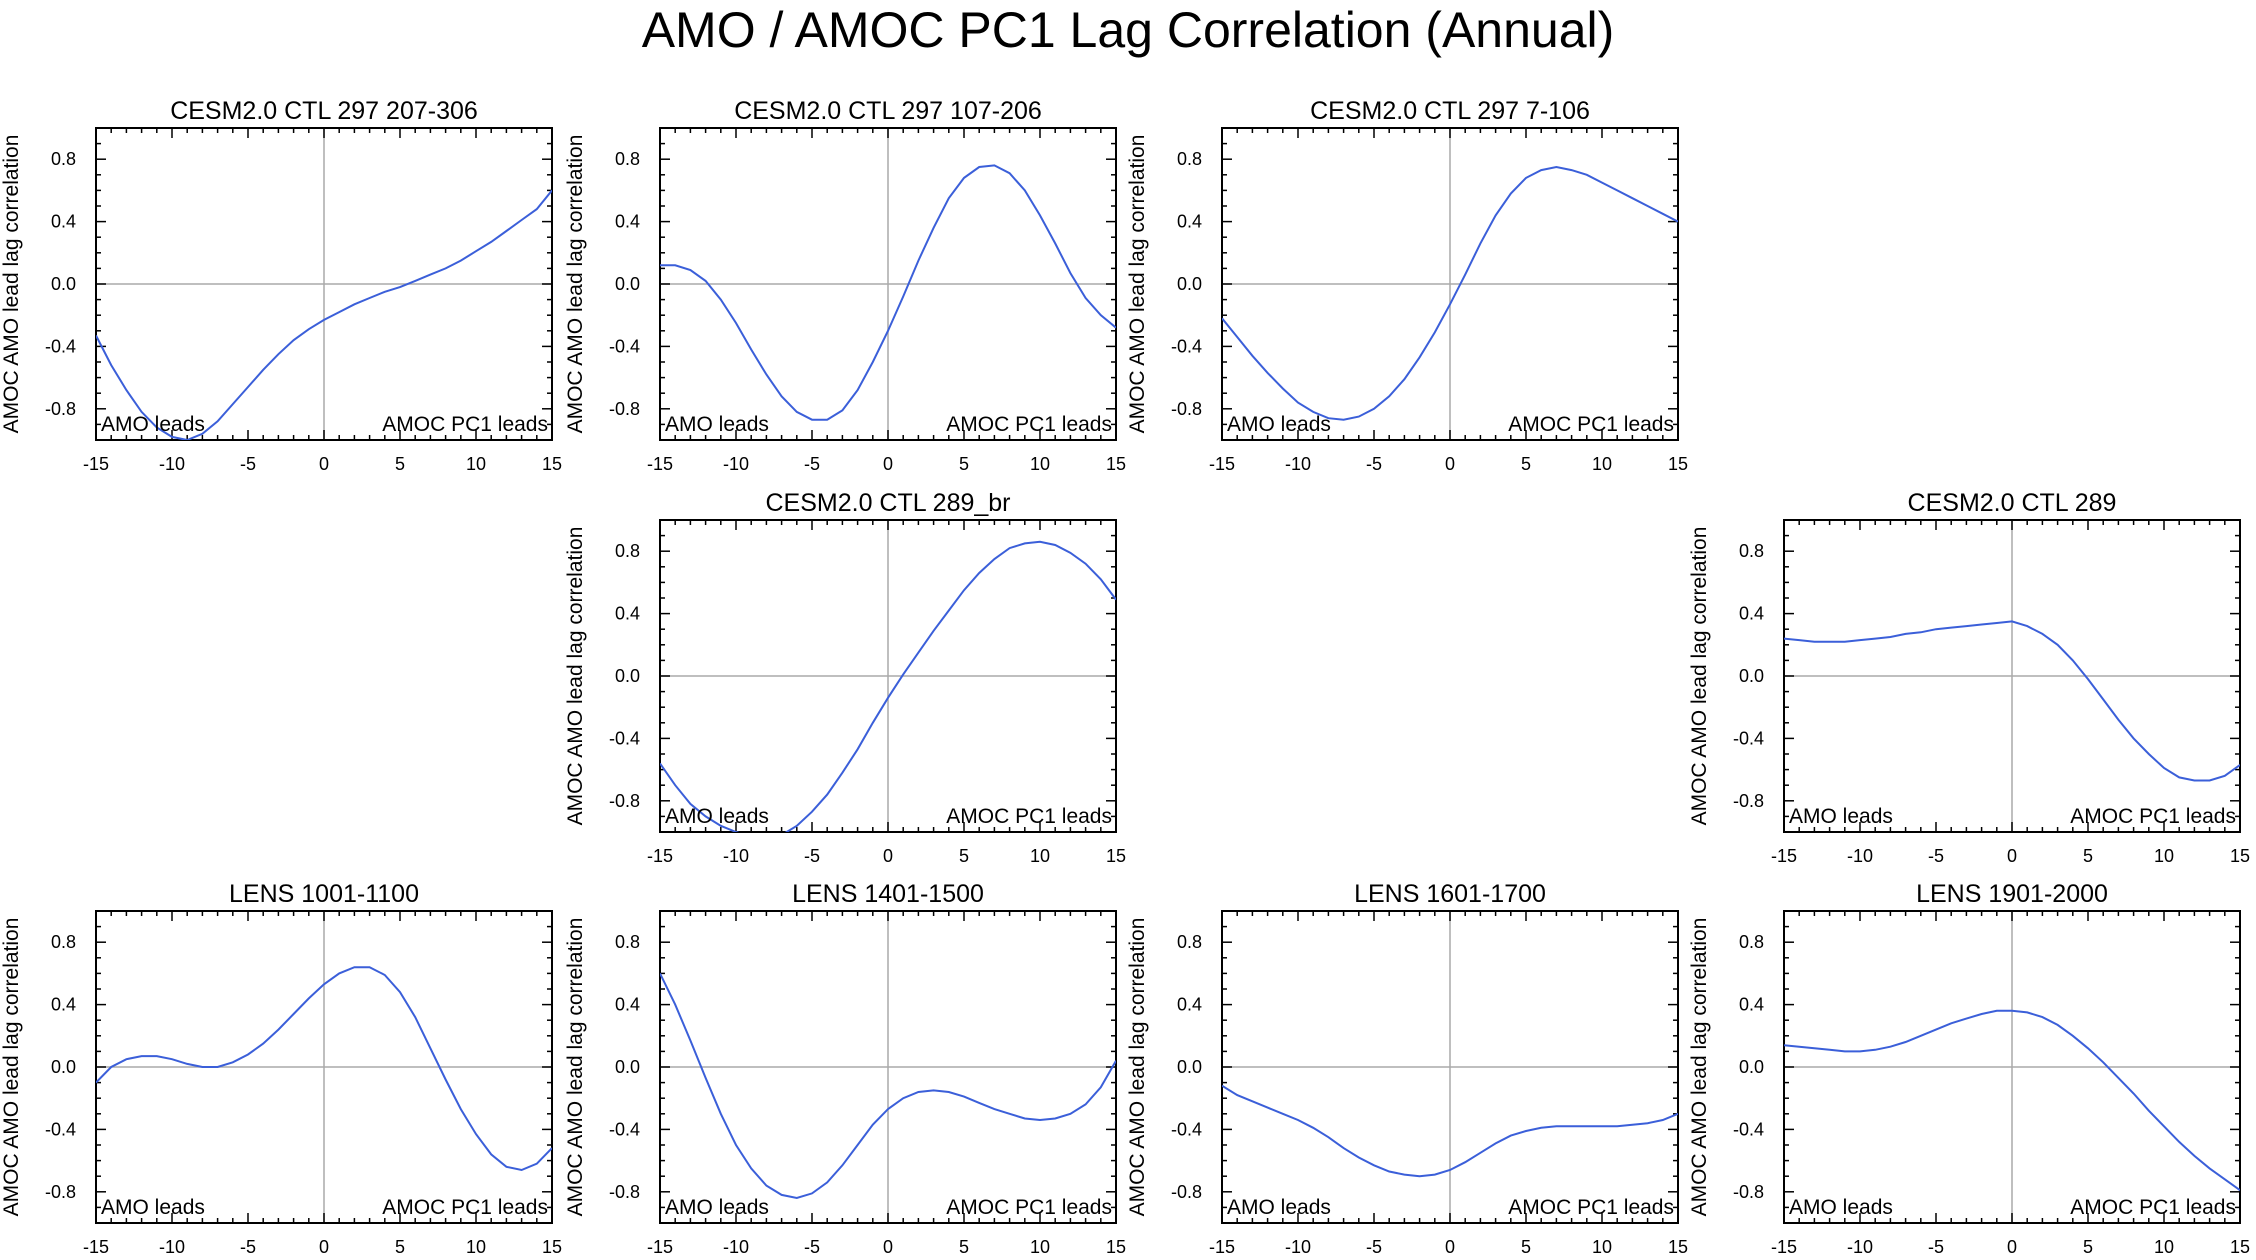 The height and width of the screenshot is (1260, 2256). I want to click on panel-title: LENS 1601-1700, so click(1450, 894).